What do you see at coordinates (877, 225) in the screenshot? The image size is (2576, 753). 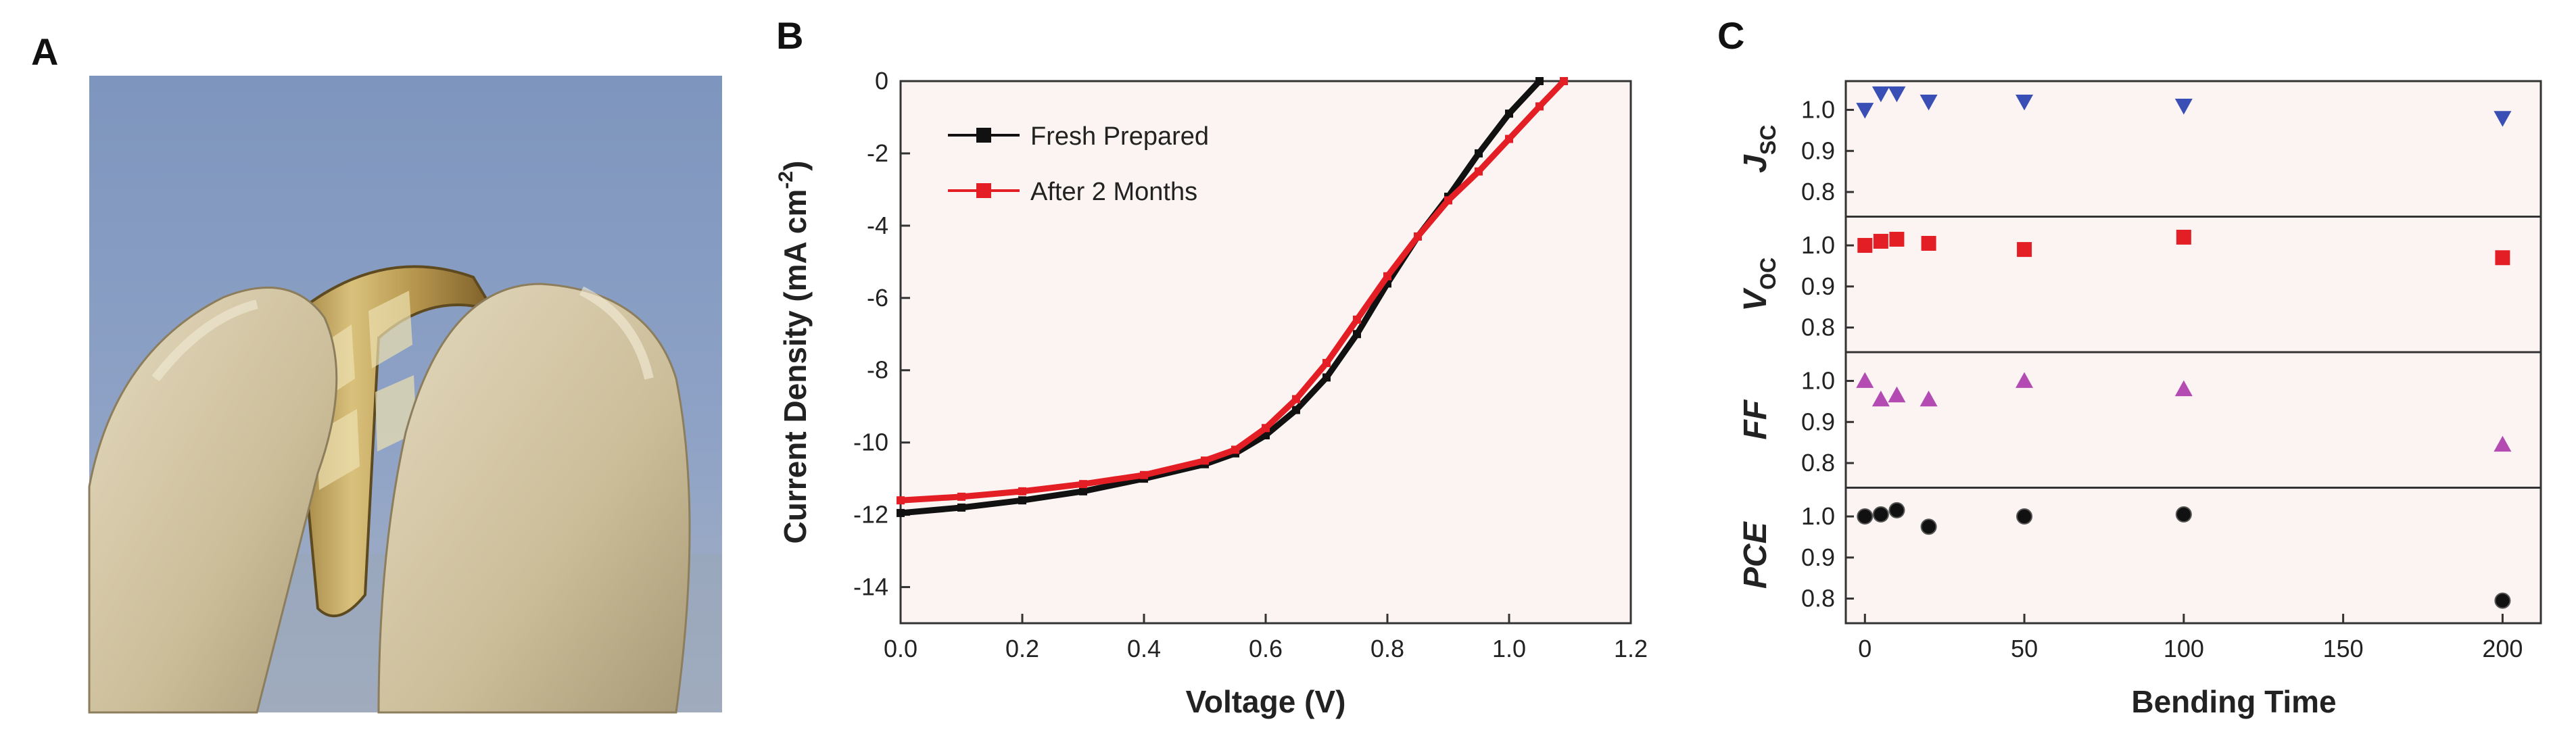 I see `jv-y-tick-label: -4` at bounding box center [877, 225].